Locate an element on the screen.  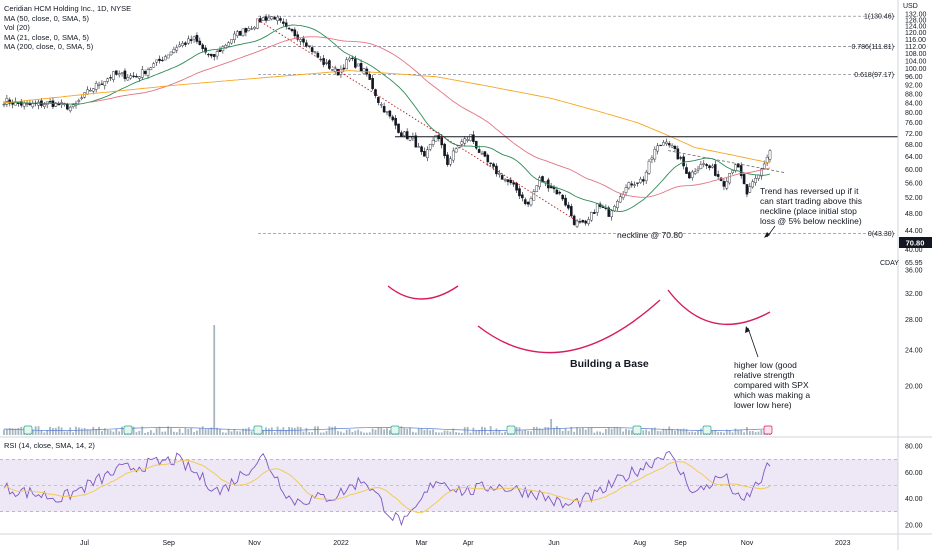
downtrend-line is located at coordinates (418, 121).